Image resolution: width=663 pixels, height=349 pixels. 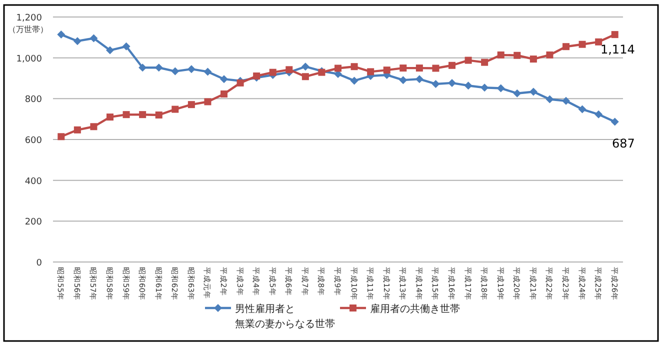 What do you see at coordinates (29, 19) in the screenshot?
I see `y-tick-label: 1,200` at bounding box center [29, 19].